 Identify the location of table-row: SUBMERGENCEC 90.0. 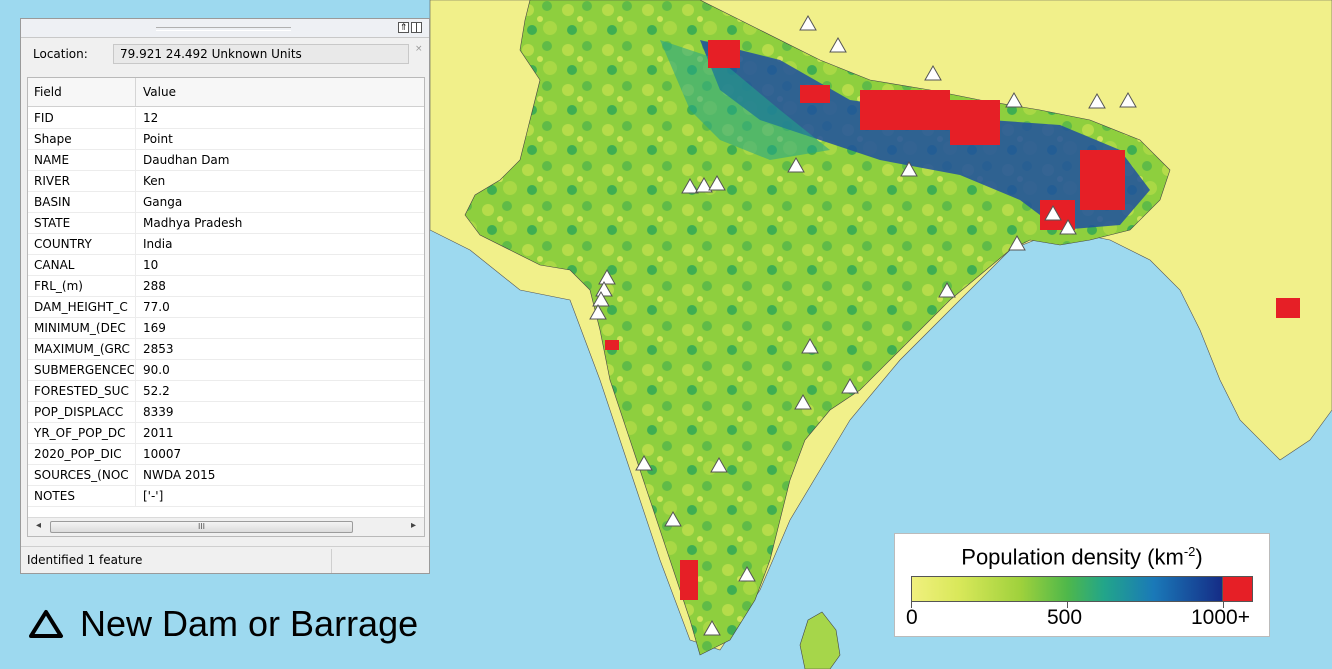
(226, 370).